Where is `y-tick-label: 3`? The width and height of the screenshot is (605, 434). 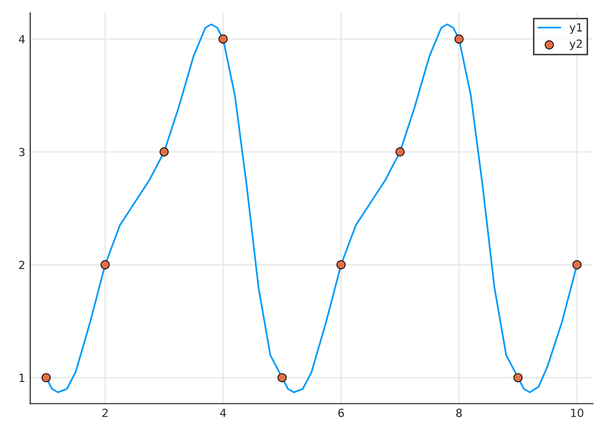 y-tick-label: 3 is located at coordinates (21, 152).